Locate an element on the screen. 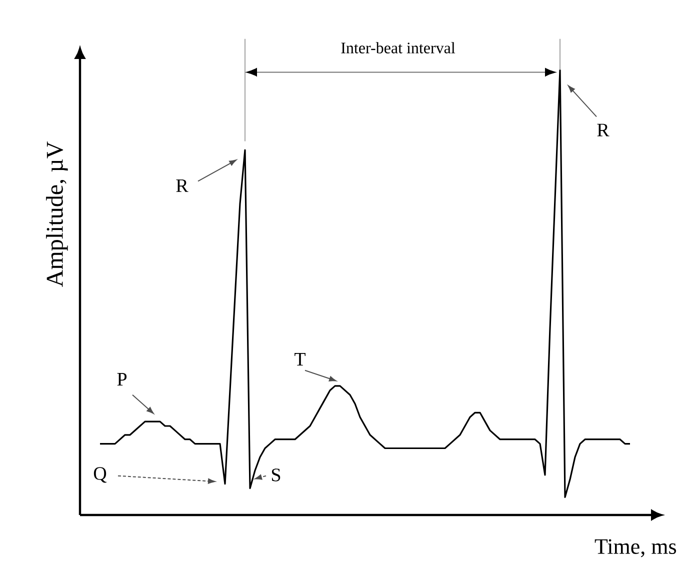  y-axis-title: Amplitude, µV is located at coordinates (57, 214).